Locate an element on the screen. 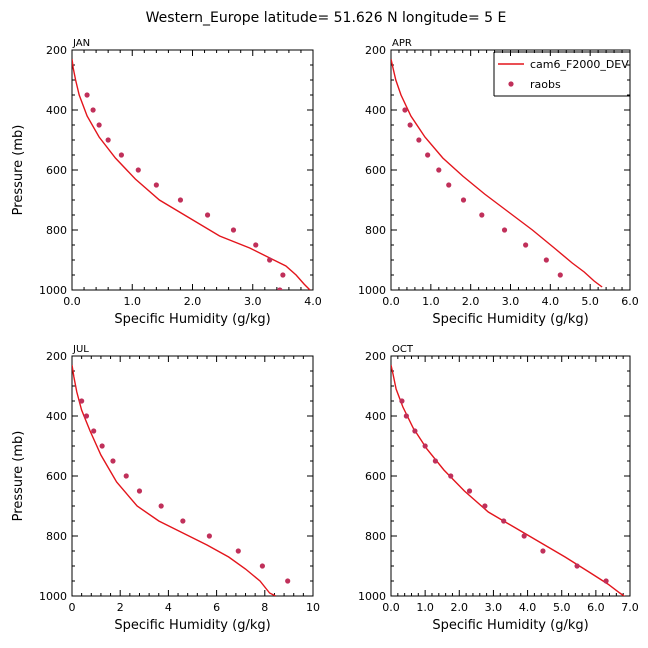 The height and width of the screenshot is (648, 648). x-tick-label: 7.0 is located at coordinates (630, 607).